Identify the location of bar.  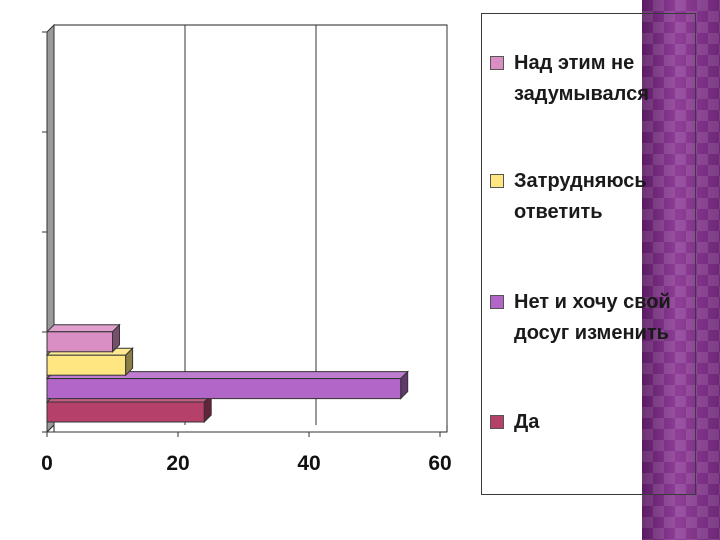
(83, 338).